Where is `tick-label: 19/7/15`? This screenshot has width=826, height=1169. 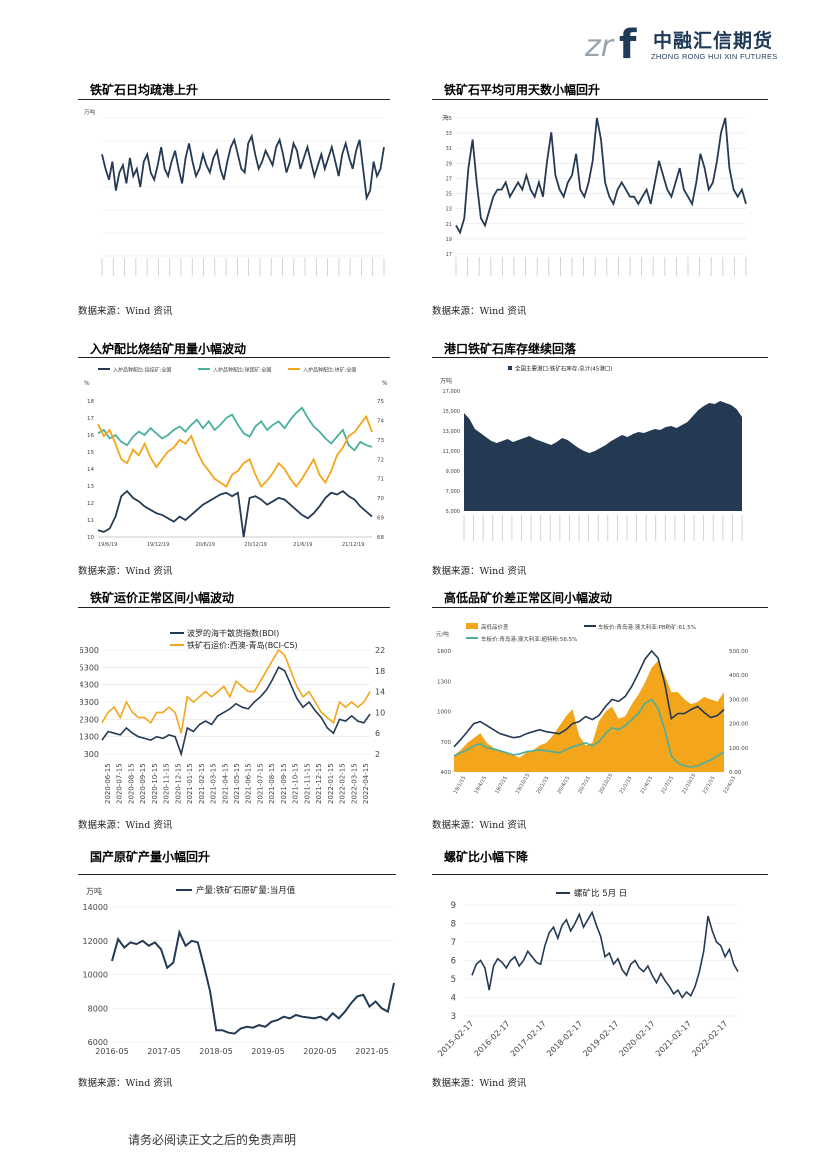 tick-label: 19/7/15 is located at coordinates (501, 785).